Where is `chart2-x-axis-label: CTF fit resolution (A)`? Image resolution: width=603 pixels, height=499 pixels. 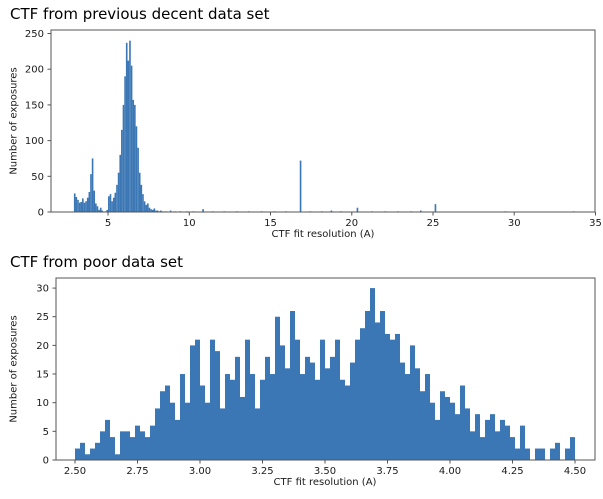 chart2-x-axis-label: CTF fit resolution (A) is located at coordinates (325, 482).